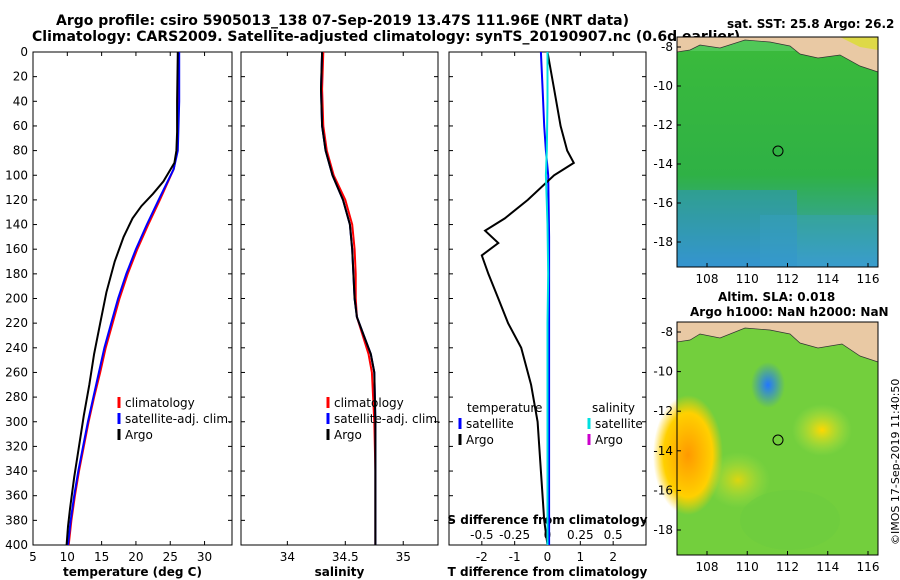 This screenshot has width=900, height=580. I want to click on legend-label: satellite, so click(490, 424).